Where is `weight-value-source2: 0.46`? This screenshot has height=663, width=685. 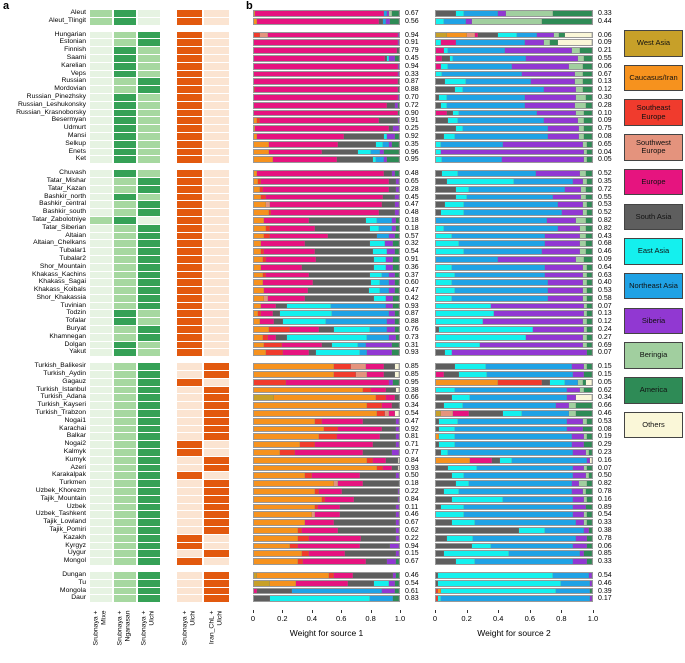 weight-value-source2: 0.46 is located at coordinates (605, 414).